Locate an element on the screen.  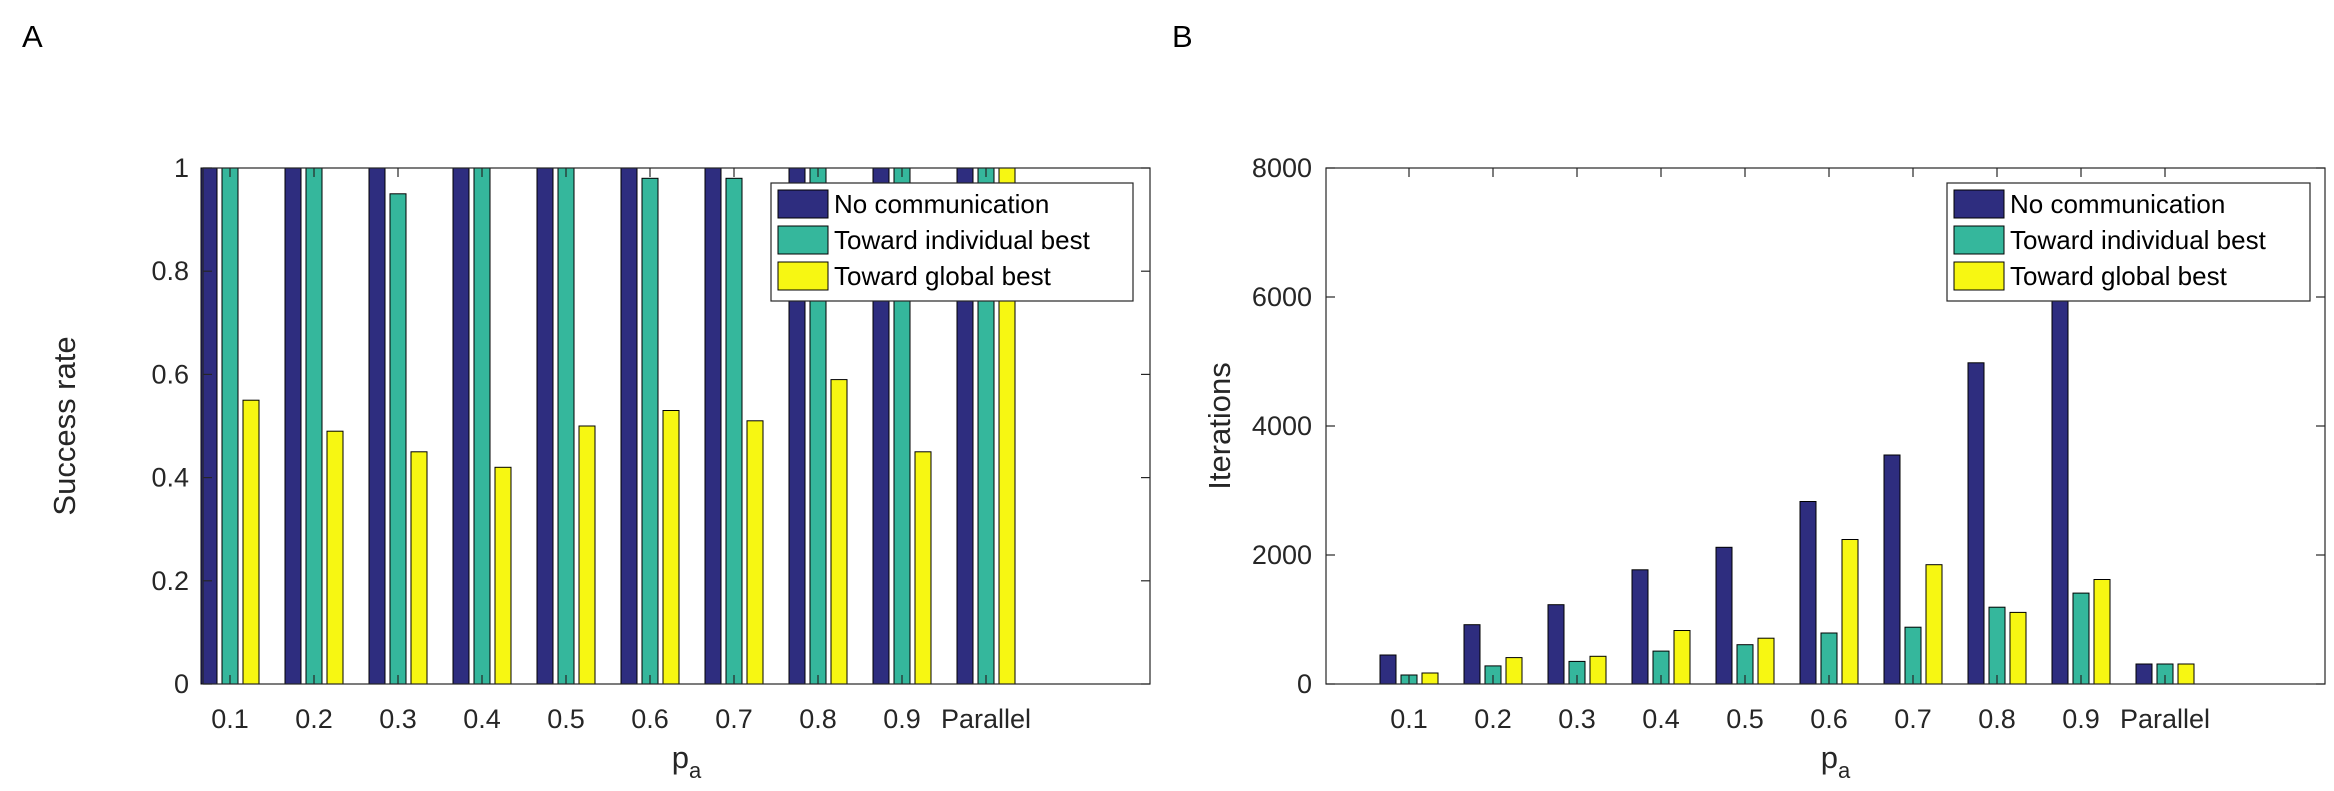
y-axis-label: Success rate is located at coordinates (64, 425).